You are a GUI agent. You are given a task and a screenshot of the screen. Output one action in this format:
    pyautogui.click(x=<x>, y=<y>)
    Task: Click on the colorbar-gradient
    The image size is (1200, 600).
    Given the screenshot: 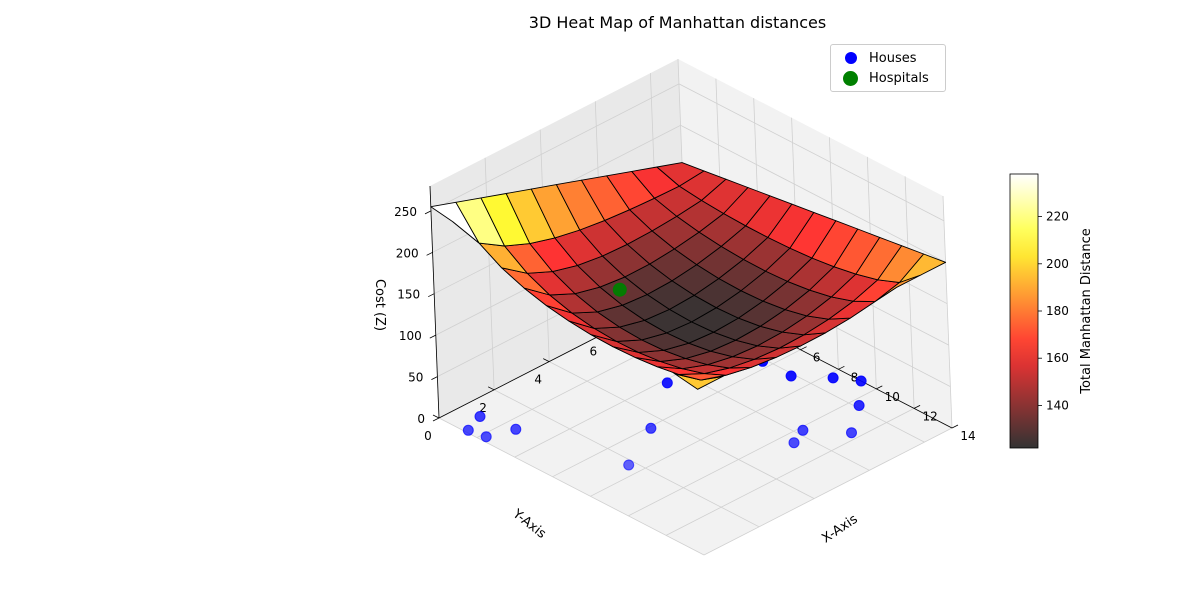 What is the action you would take?
    pyautogui.click(x=1024, y=311)
    